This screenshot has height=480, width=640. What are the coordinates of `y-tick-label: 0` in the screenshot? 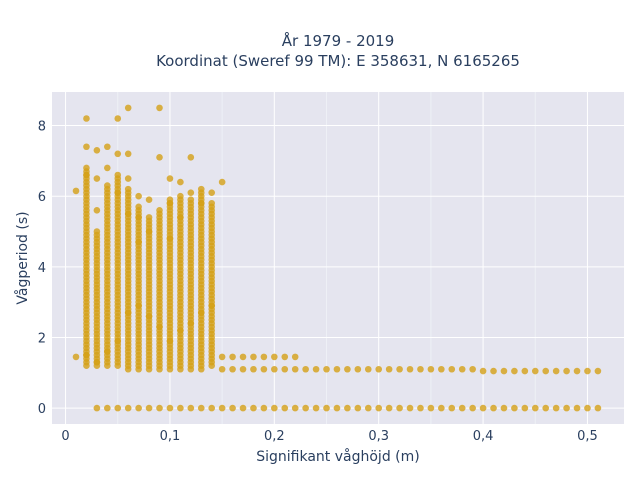 It's located at (42, 409).